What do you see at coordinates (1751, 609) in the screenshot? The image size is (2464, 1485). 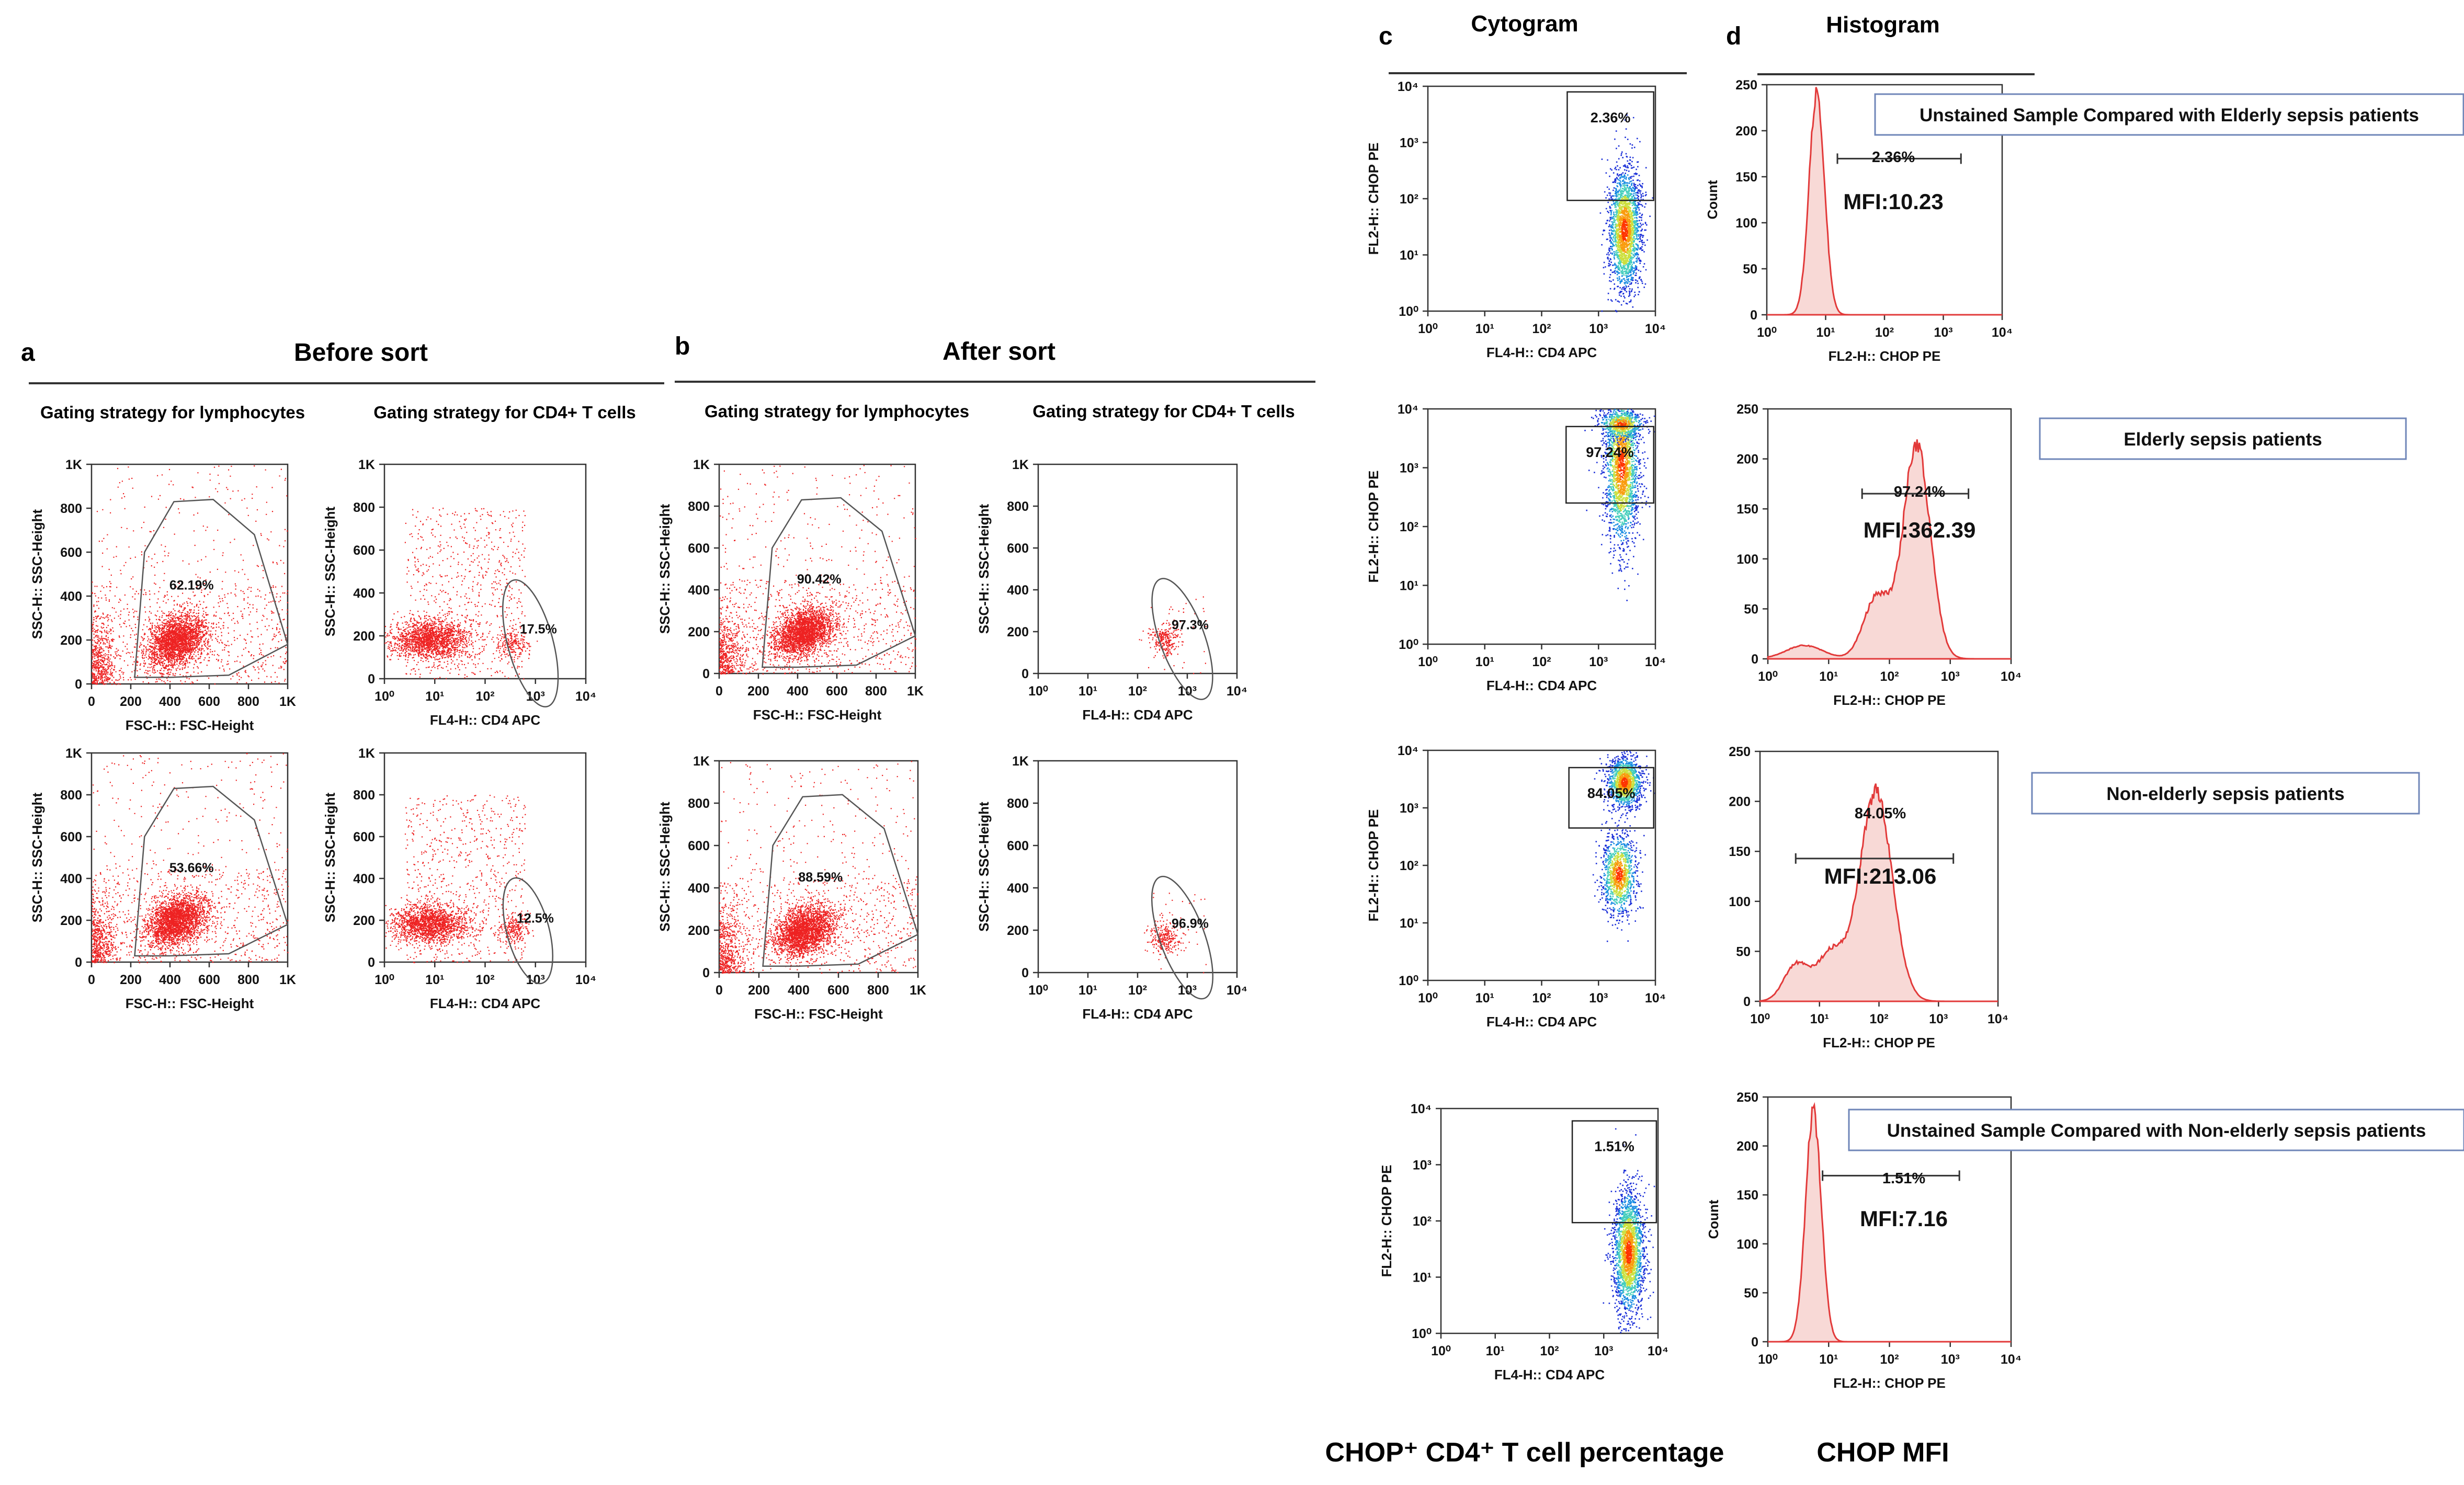 I see `d2-y-tick-label: 50` at bounding box center [1751, 609].